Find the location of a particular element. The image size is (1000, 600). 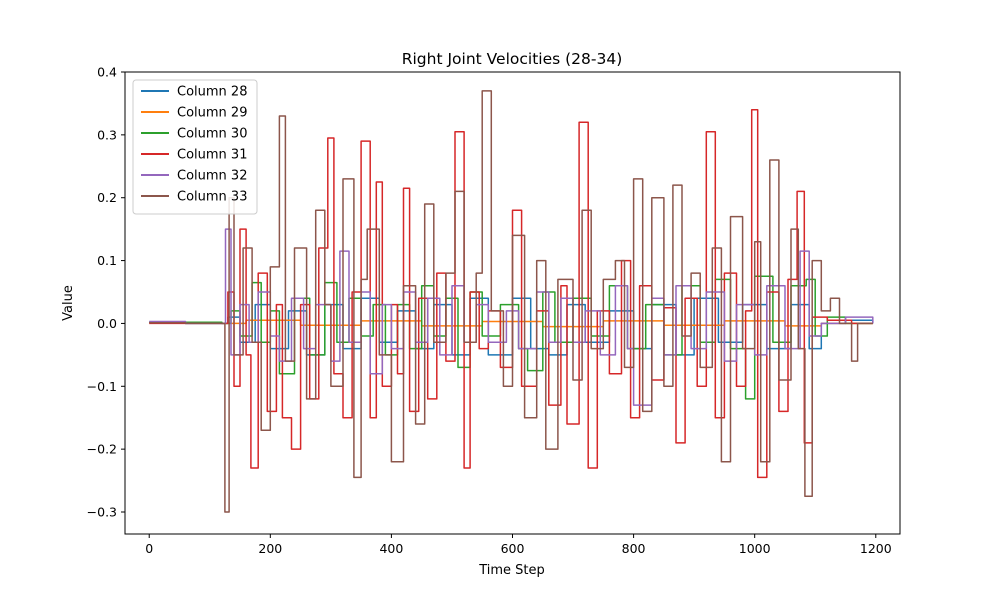

x-tick-label: 0 is located at coordinates (149, 548).